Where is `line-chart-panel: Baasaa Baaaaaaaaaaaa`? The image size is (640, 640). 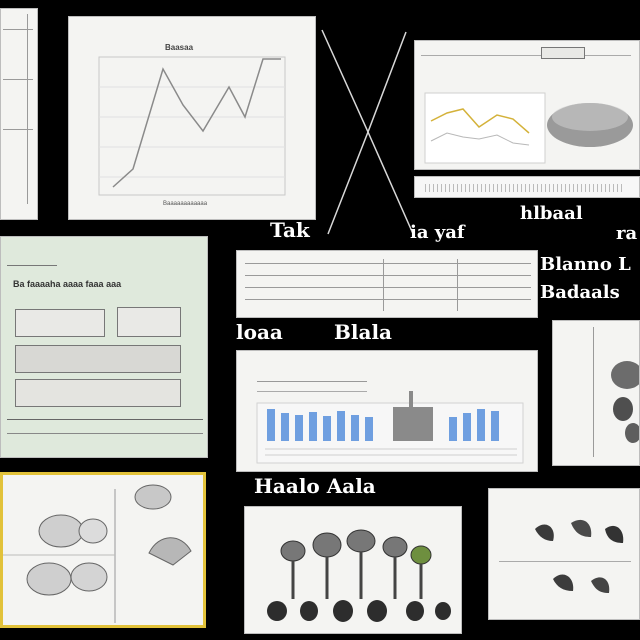 line-chart-panel: Baasaa Baaaaaaaaaaaa is located at coordinates (192, 118).